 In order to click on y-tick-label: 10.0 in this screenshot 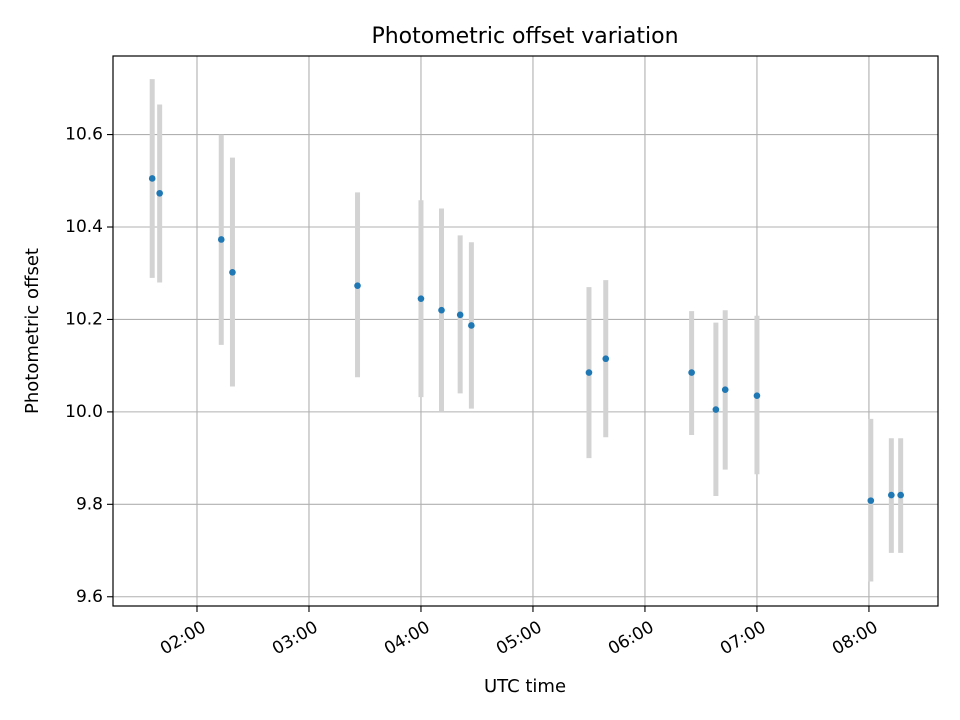, I will do `click(84, 412)`.